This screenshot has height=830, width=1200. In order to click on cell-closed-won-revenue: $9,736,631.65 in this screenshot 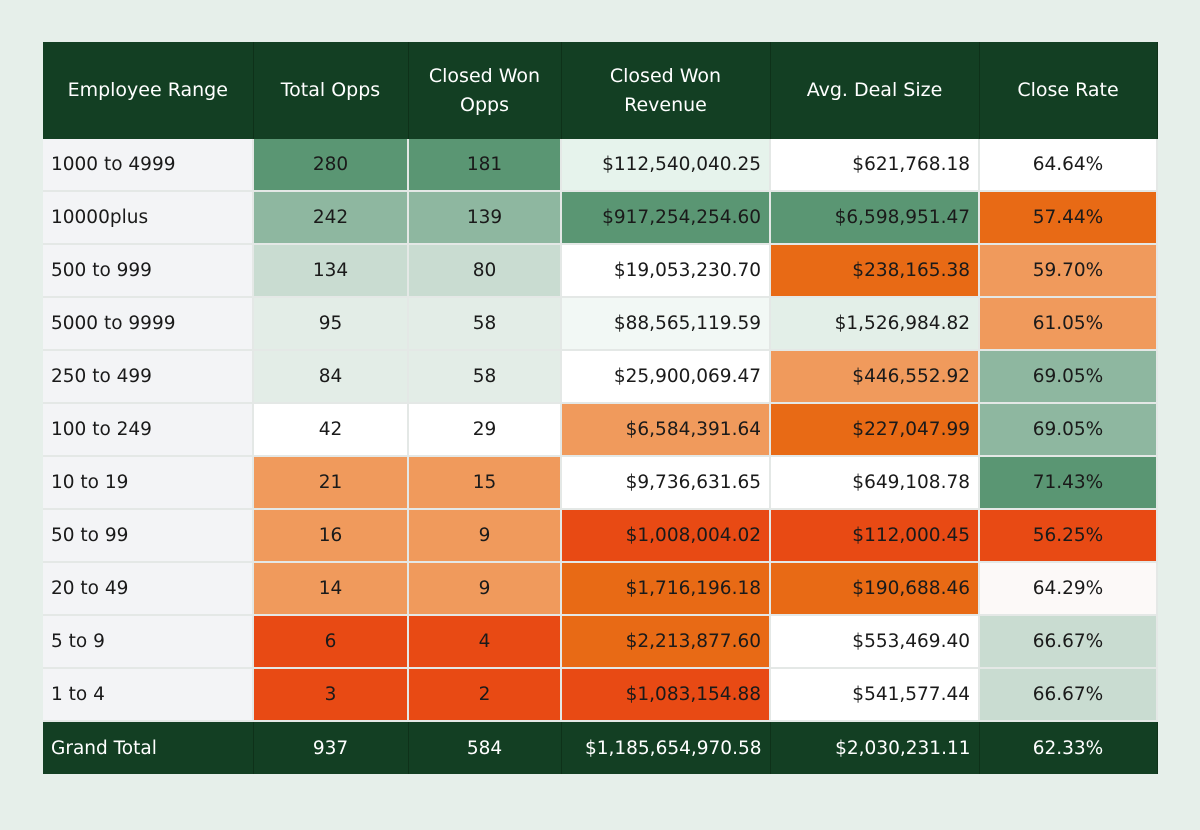, I will do `click(666, 483)`.